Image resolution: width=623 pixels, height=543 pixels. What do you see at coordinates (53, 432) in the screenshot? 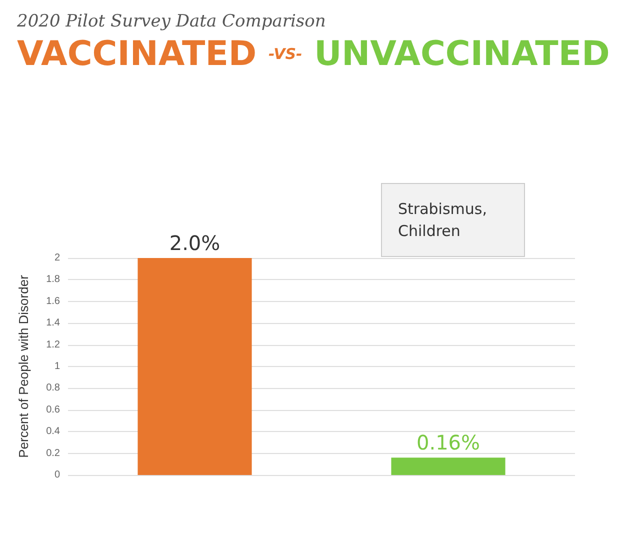
I see `y-tick-label: 0.4` at bounding box center [53, 432].